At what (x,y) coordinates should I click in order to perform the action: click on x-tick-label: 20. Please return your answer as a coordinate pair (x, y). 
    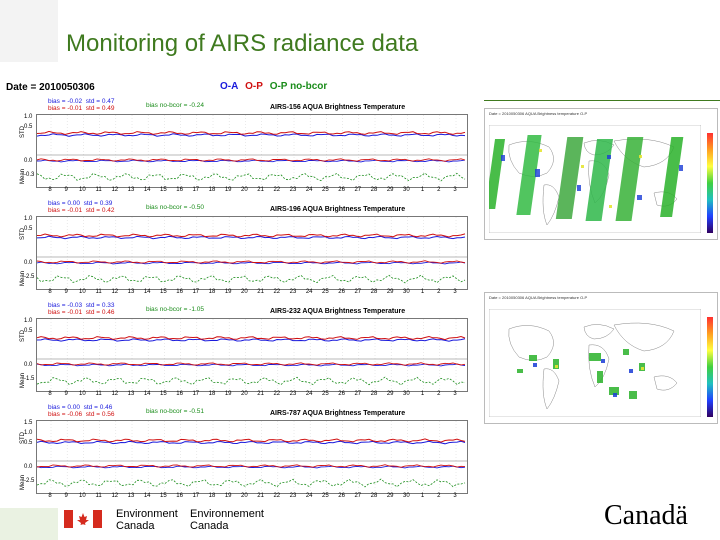
    Looking at the image, I should click on (244, 292).